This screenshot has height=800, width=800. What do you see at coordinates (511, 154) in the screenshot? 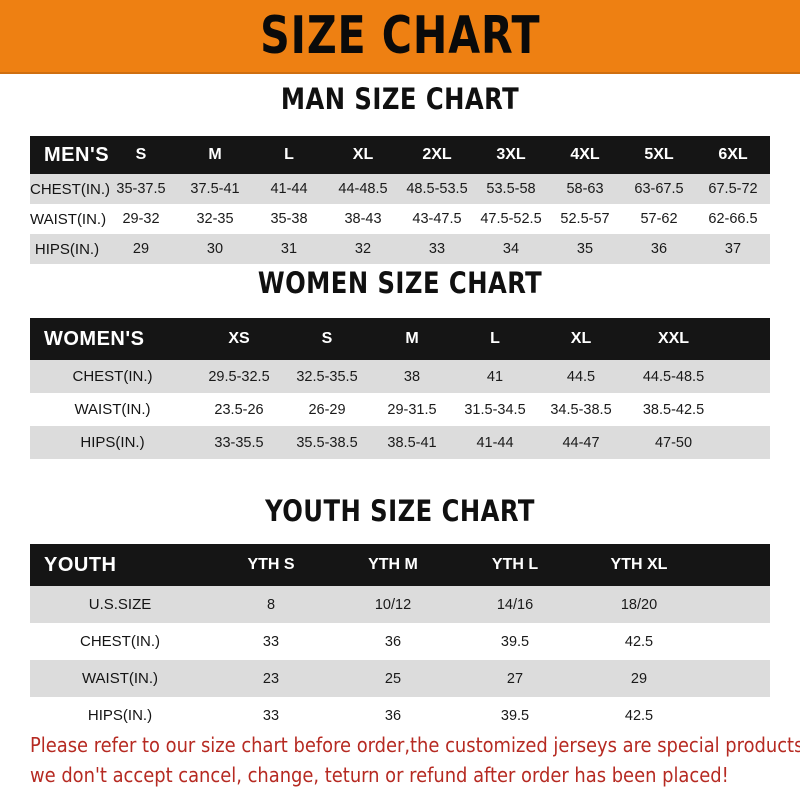
I see `men-col-header: 3XL` at bounding box center [511, 154].